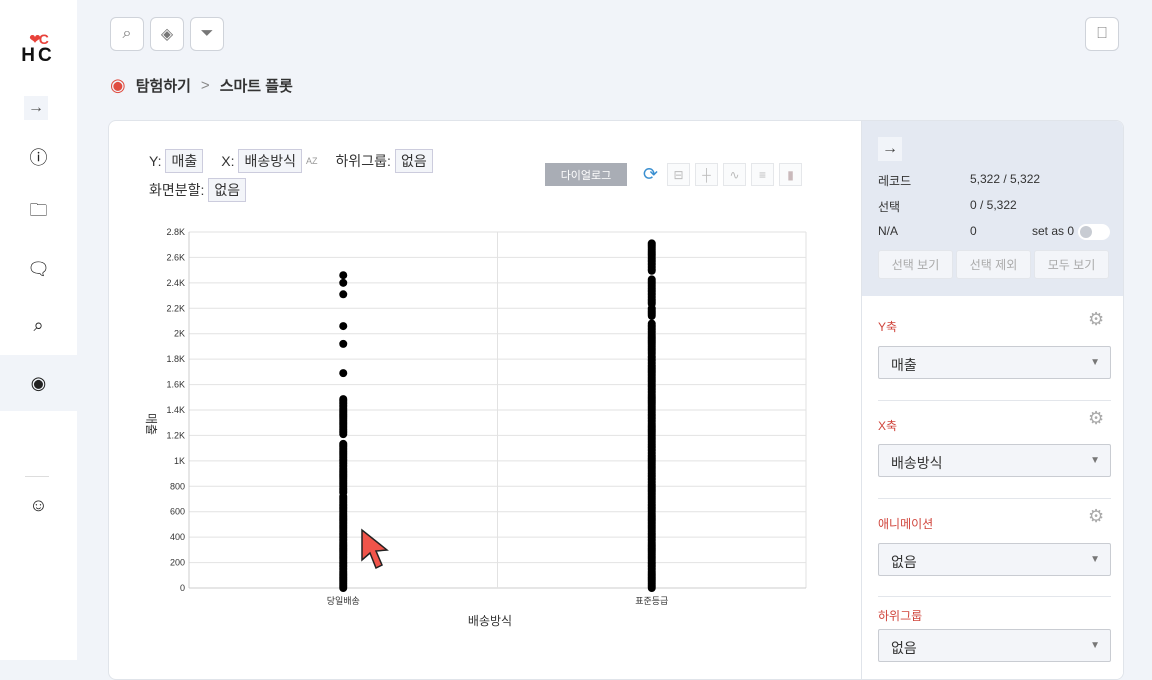 This screenshot has width=1152, height=680. What do you see at coordinates (39, 39) in the screenshot?
I see `logo-mark: ❤C` at bounding box center [39, 39].